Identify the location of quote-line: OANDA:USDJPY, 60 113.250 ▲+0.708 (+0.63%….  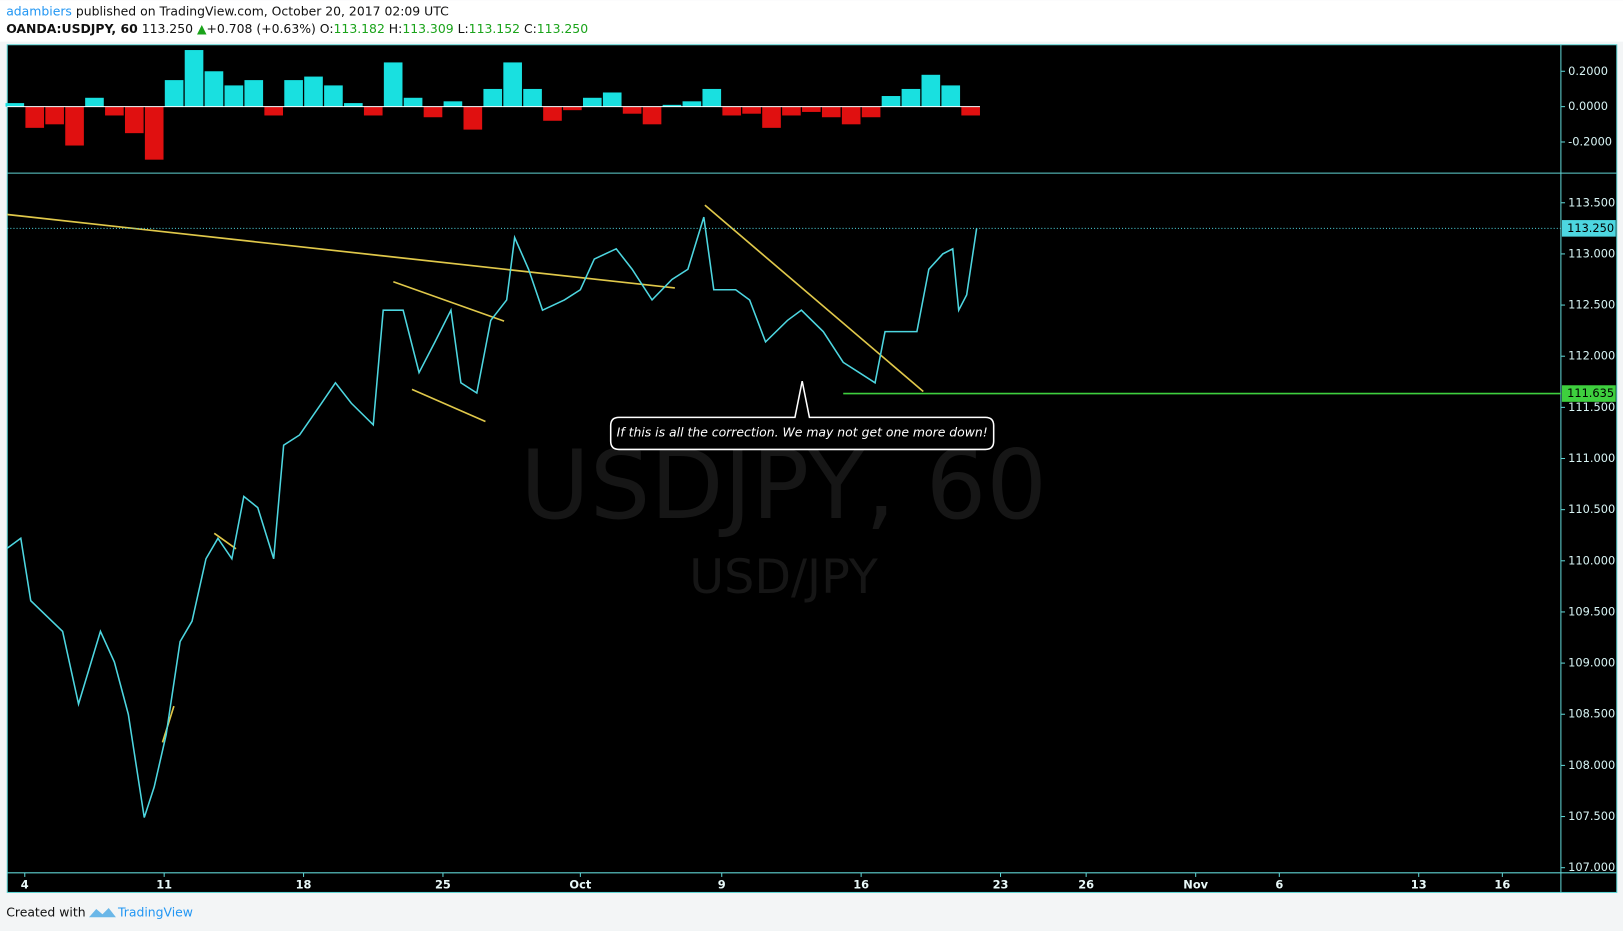
(297, 28).